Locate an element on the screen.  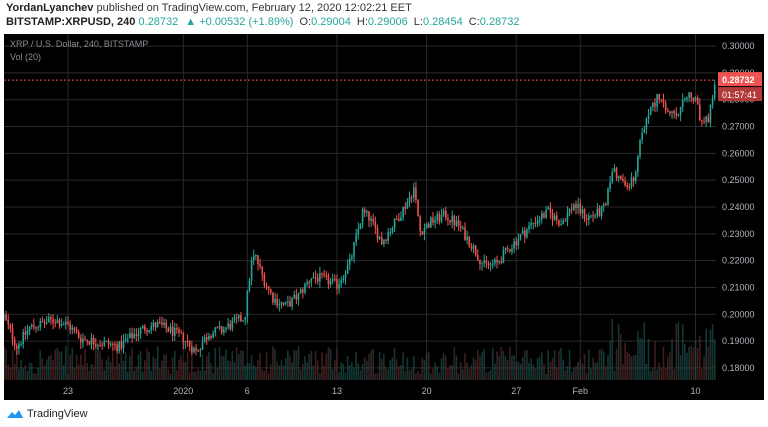
x-tick-label: 10 is located at coordinates (696, 391).